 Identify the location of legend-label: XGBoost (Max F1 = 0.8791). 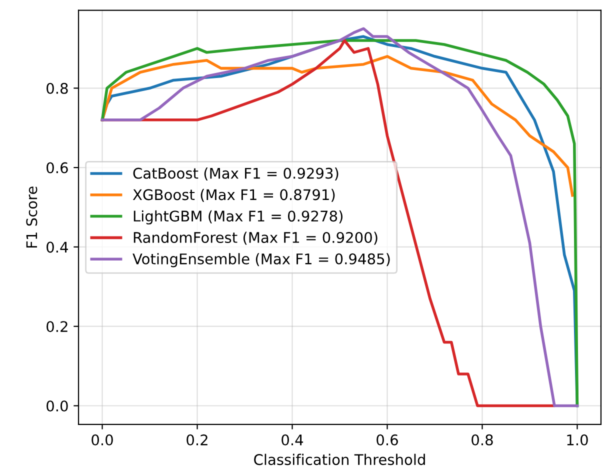
(233, 195).